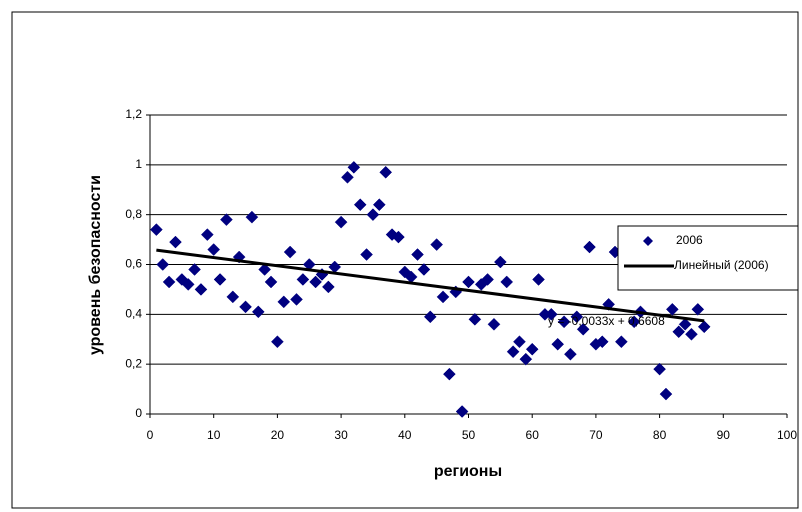  I want to click on x-tick-label: 100, so click(787, 435).